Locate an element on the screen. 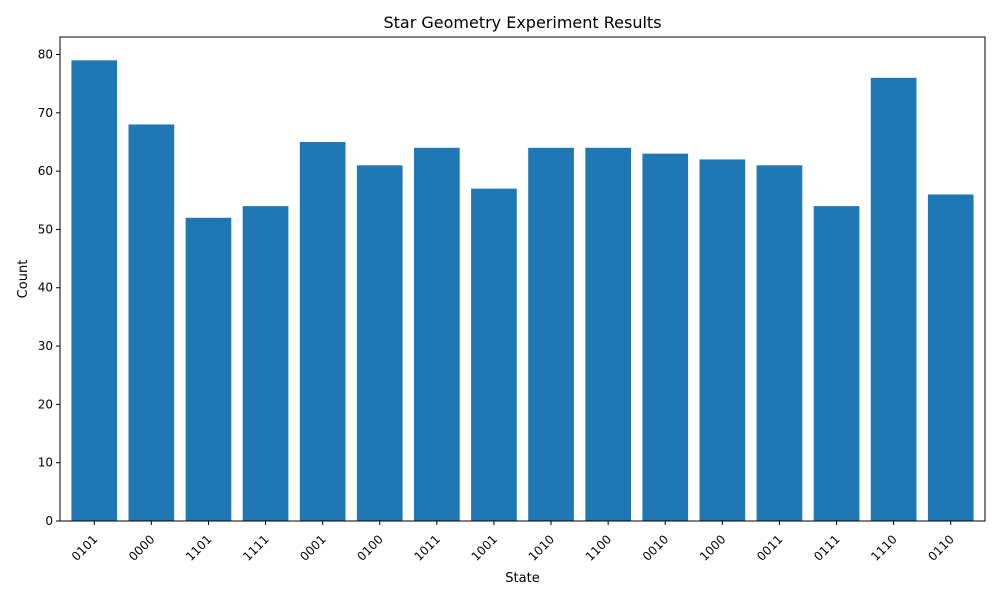 This screenshot has width=1000, height=600. y-axis-label: Count is located at coordinates (23, 279).